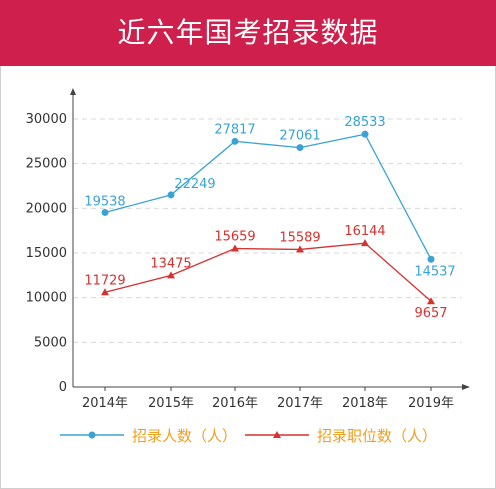 The image size is (496, 489). I want to click on x-tick-label: 2019年, so click(431, 403).